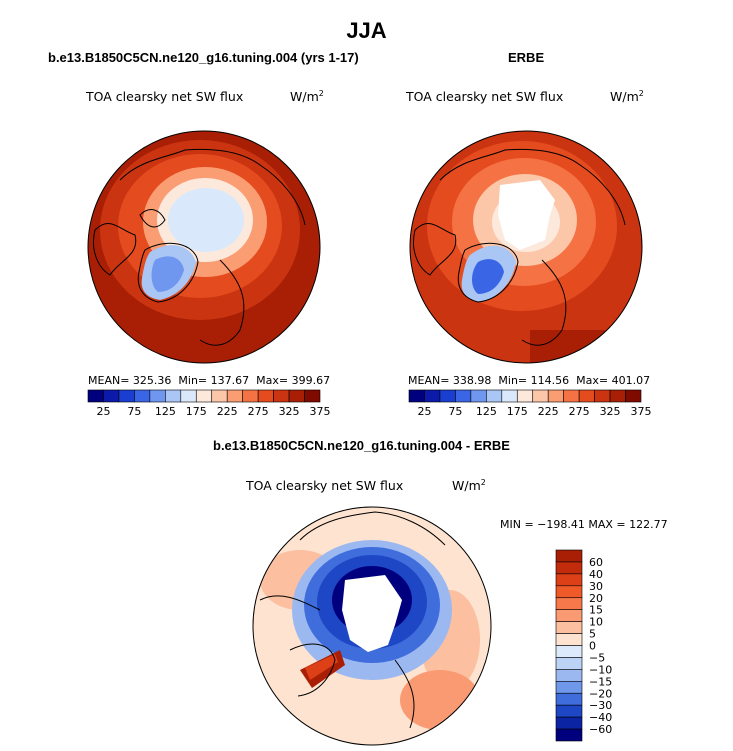  What do you see at coordinates (584, 524) in the screenshot?
I see `stats-diff: MIN = −198.41 MAX = 122.77` at bounding box center [584, 524].